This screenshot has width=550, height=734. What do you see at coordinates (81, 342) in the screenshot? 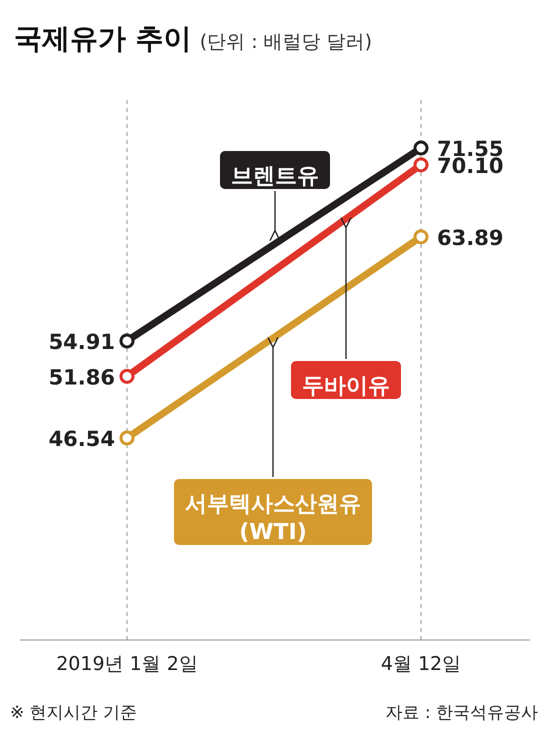
I see `data-label: 54.91` at bounding box center [81, 342].